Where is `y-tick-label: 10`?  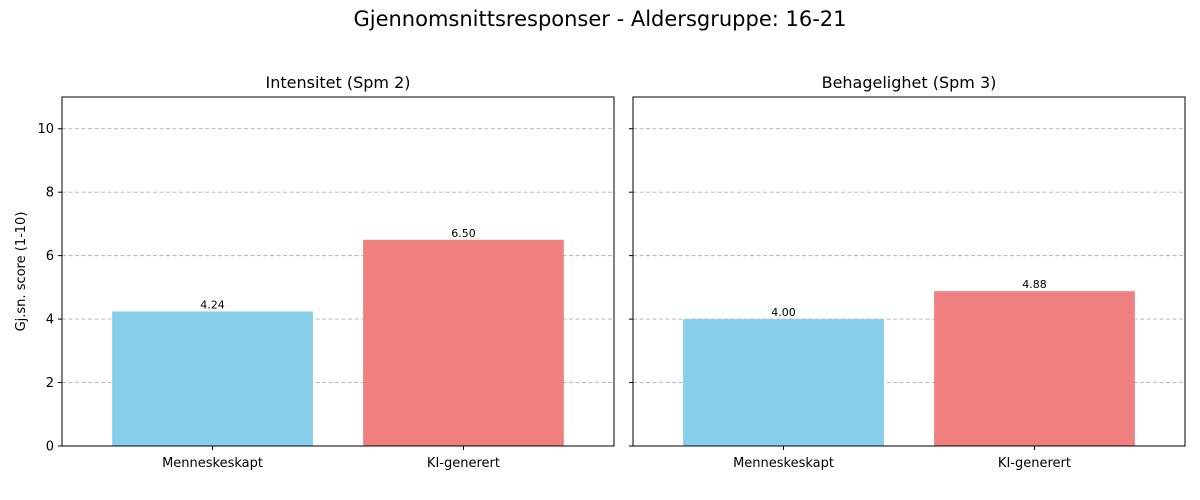
y-tick-label: 10 is located at coordinates (45, 129).